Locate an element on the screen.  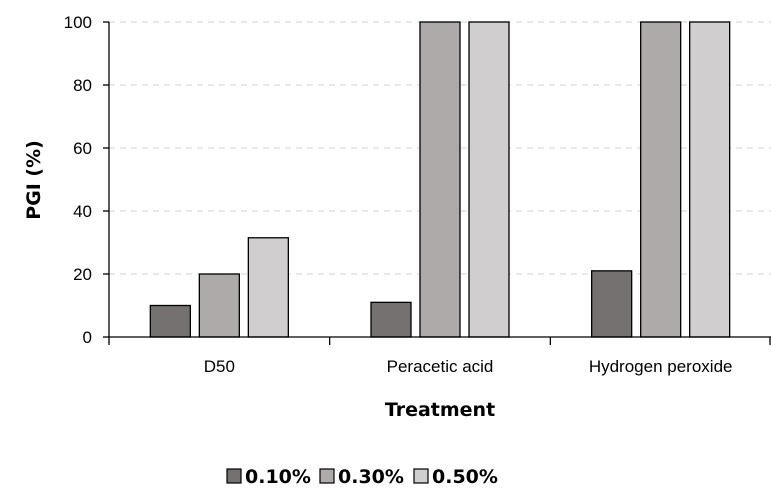
x-tick-label: Hydrogen peroxide is located at coordinates (661, 366).